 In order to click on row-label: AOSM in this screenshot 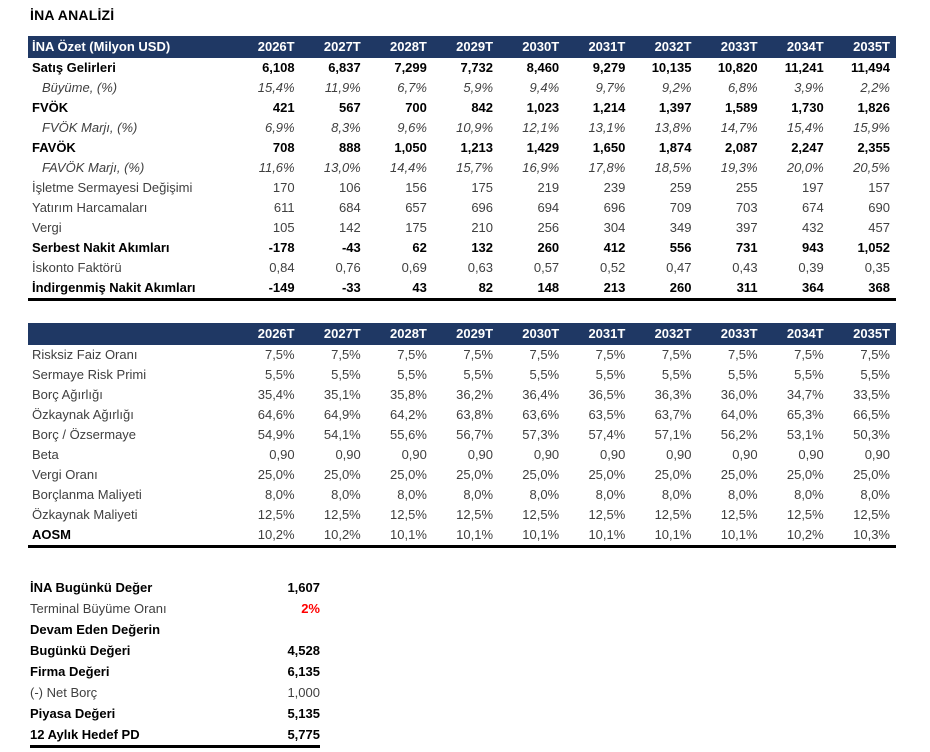, I will do `click(131, 536)`.